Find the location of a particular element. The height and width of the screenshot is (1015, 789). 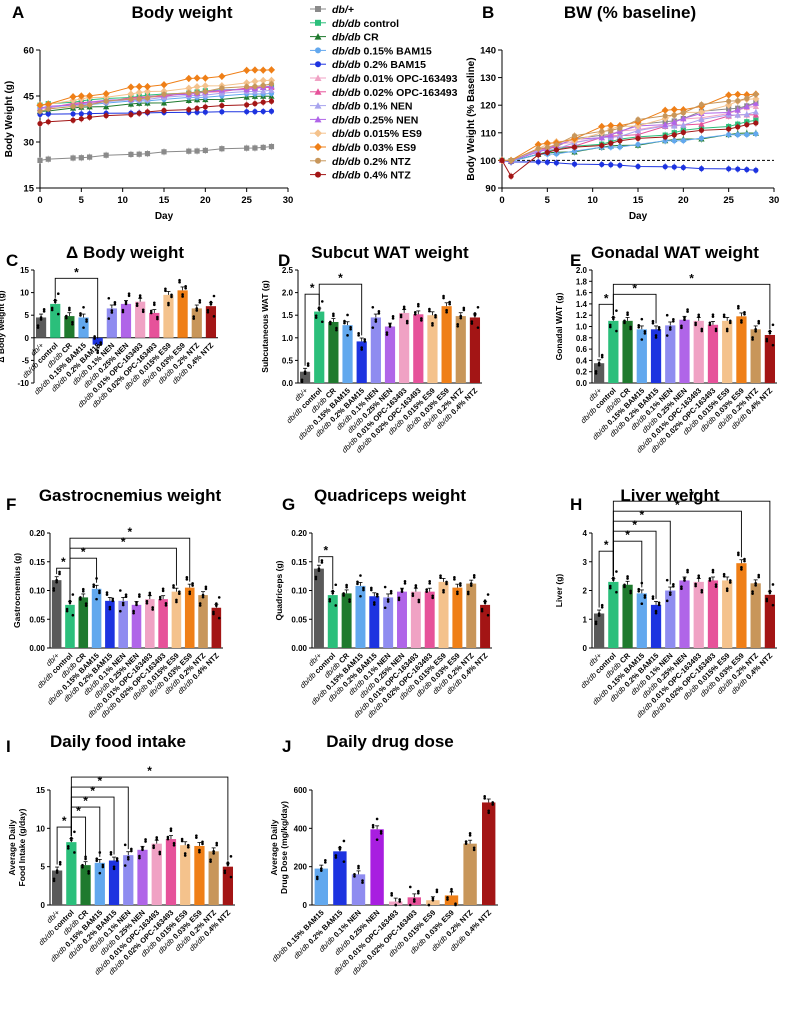

legend-entry: db/db 0.1% NEN is located at coordinates (361, 107).